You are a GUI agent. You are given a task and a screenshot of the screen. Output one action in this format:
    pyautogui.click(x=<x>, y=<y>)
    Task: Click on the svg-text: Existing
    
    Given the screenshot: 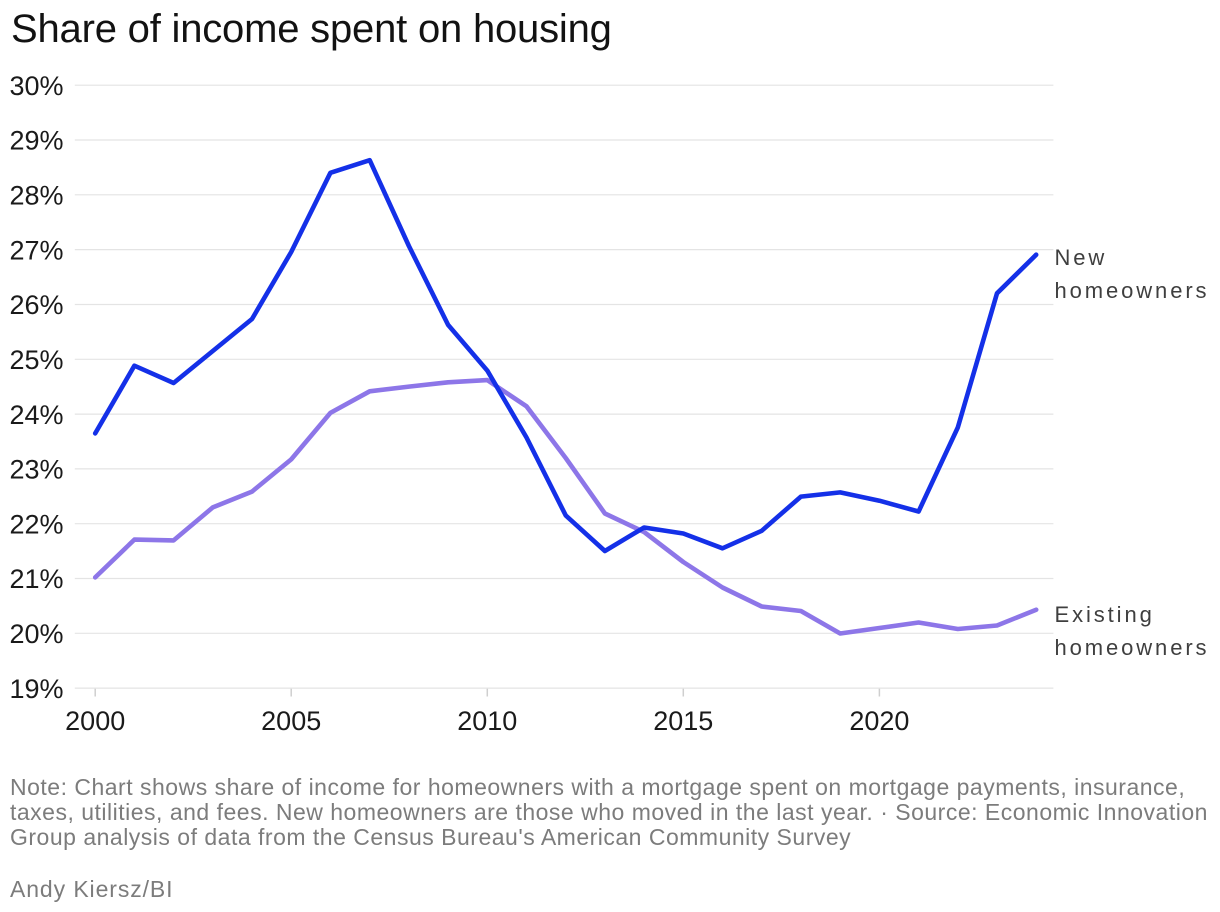 What is the action you would take?
    pyautogui.click(x=1105, y=614)
    